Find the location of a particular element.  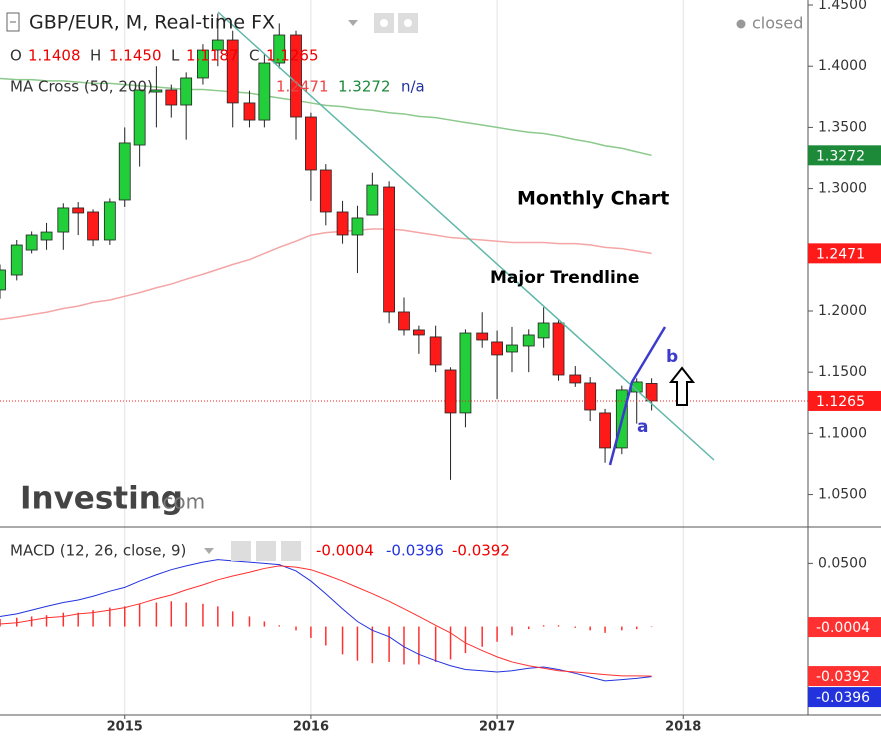

ohlc-value: 1.1187 is located at coordinates (212, 56).